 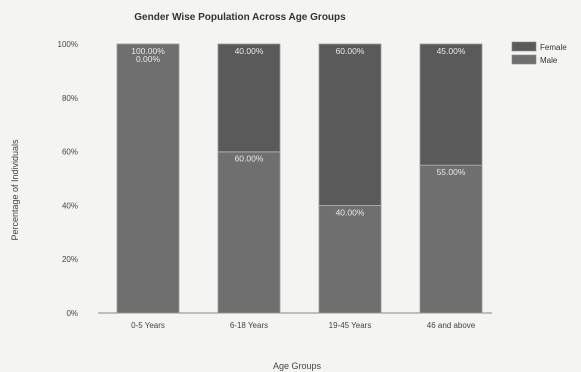 I want to click on y-tick-label: 100%, so click(x=68, y=44).